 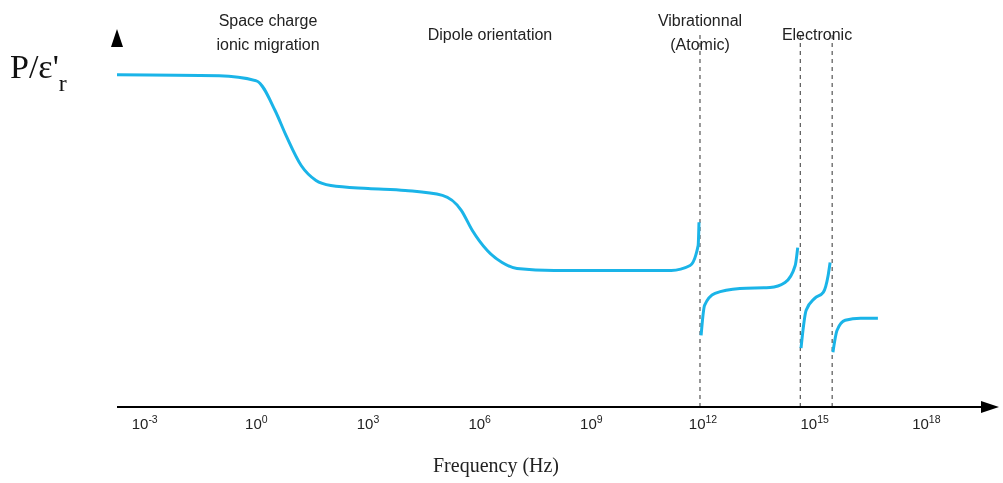 What do you see at coordinates (268, 32) in the screenshot?
I see `text: Space charge ionic migration` at bounding box center [268, 32].